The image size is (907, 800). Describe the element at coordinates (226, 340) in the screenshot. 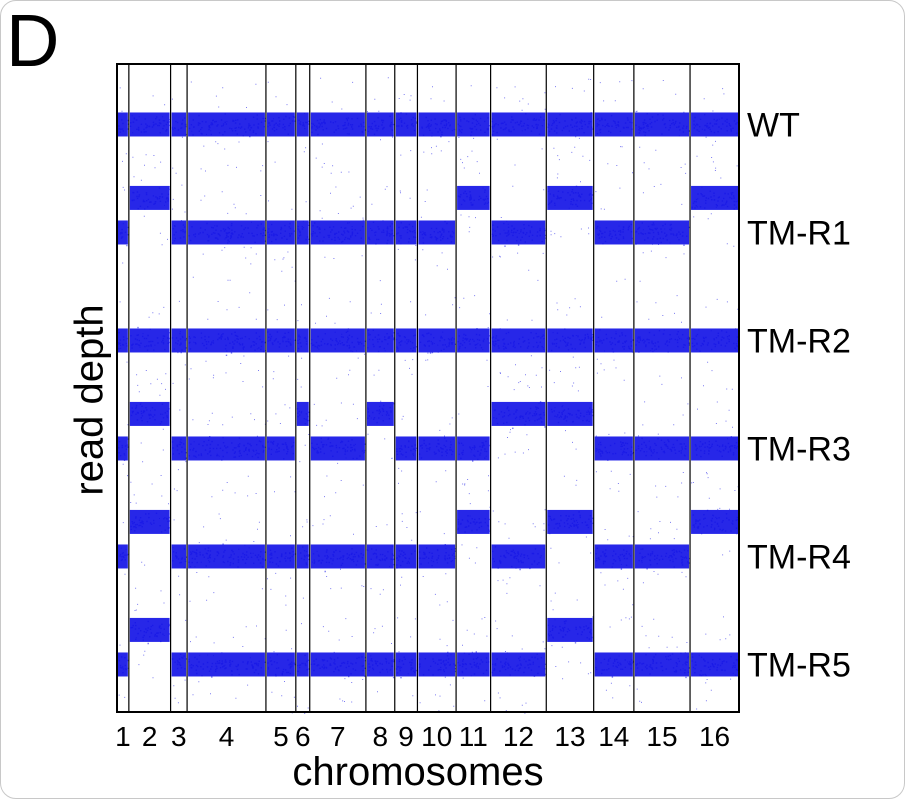

I see `depth-band-TM-R2-chr4` at that location.